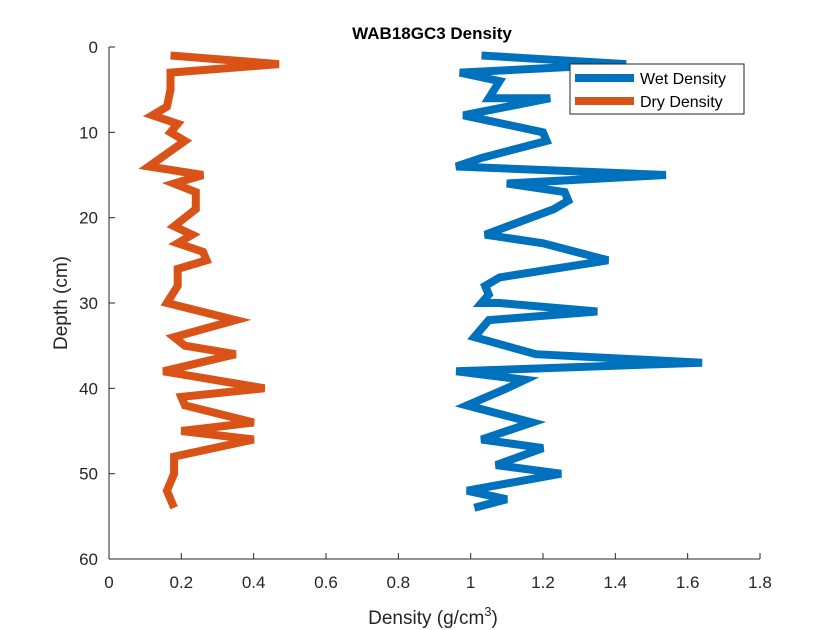  Describe the element at coordinates (681, 102) in the screenshot. I see `legend-label-dry: Dry Density` at that location.